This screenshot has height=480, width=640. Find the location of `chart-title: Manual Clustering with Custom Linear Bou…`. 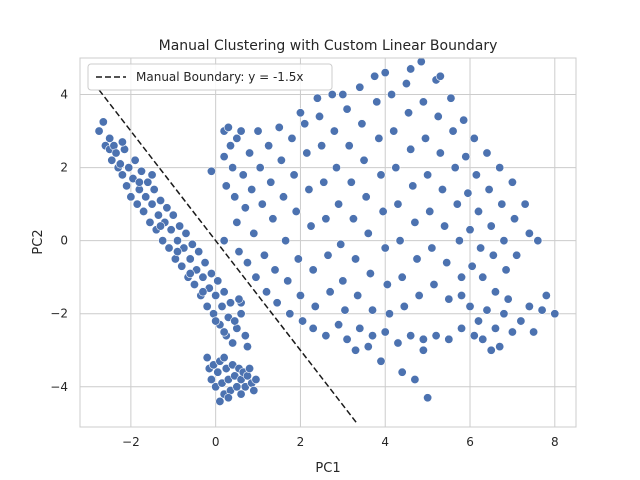

chart-title: Manual Clustering with Custom Linear Bou… is located at coordinates (328, 46).